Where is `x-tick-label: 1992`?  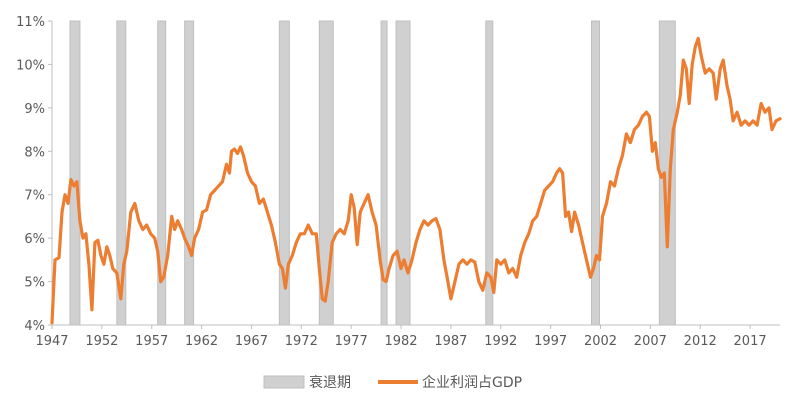
x-tick-label: 1992 is located at coordinates (500, 341).